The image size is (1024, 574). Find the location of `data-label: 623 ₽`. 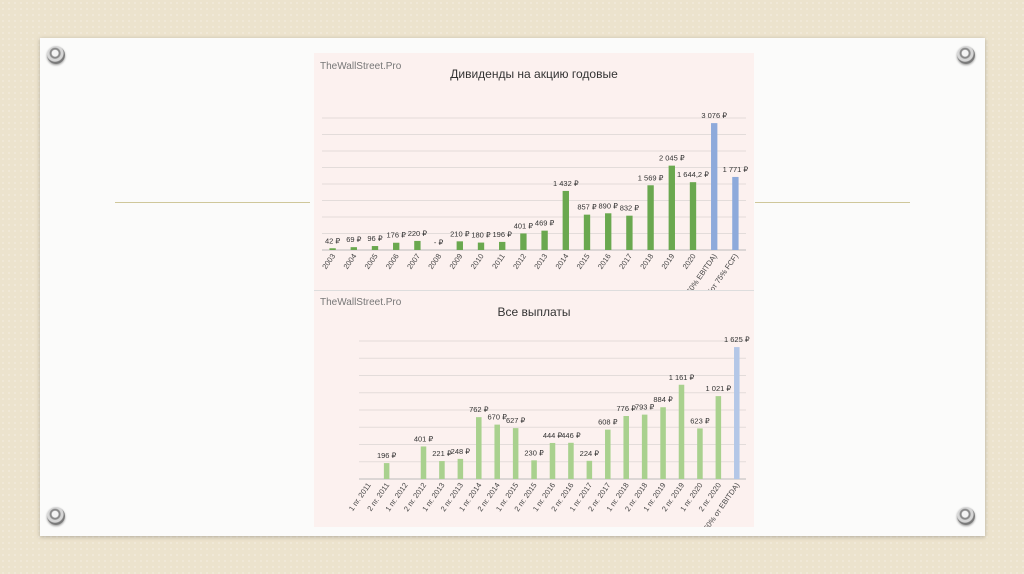

data-label: 623 ₽ is located at coordinates (700, 420).